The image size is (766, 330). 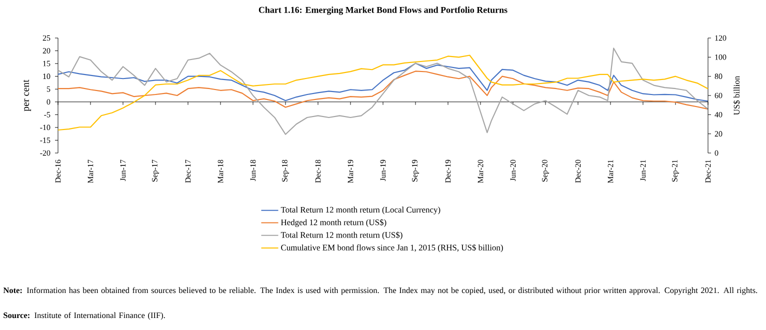 I want to click on legend-label: Cumulative EM bond flows since Jan 1, 2015 (RHS, US$ billion), so click(x=392, y=248).